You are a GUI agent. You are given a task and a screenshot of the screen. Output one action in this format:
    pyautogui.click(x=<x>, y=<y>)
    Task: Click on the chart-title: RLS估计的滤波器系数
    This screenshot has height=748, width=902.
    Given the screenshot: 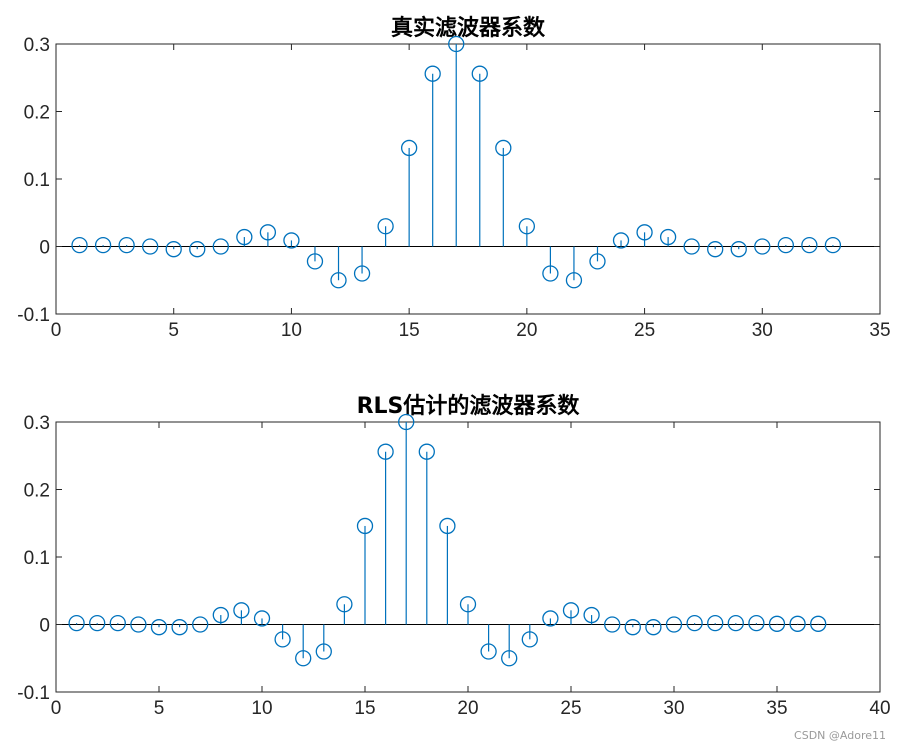 What is the action you would take?
    pyautogui.click(x=469, y=406)
    